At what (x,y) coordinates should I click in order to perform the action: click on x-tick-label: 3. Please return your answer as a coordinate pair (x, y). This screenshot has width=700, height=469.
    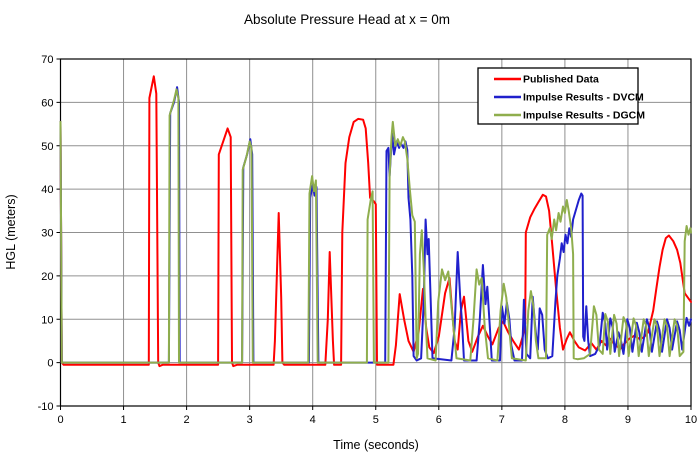
    Looking at the image, I should click on (250, 420).